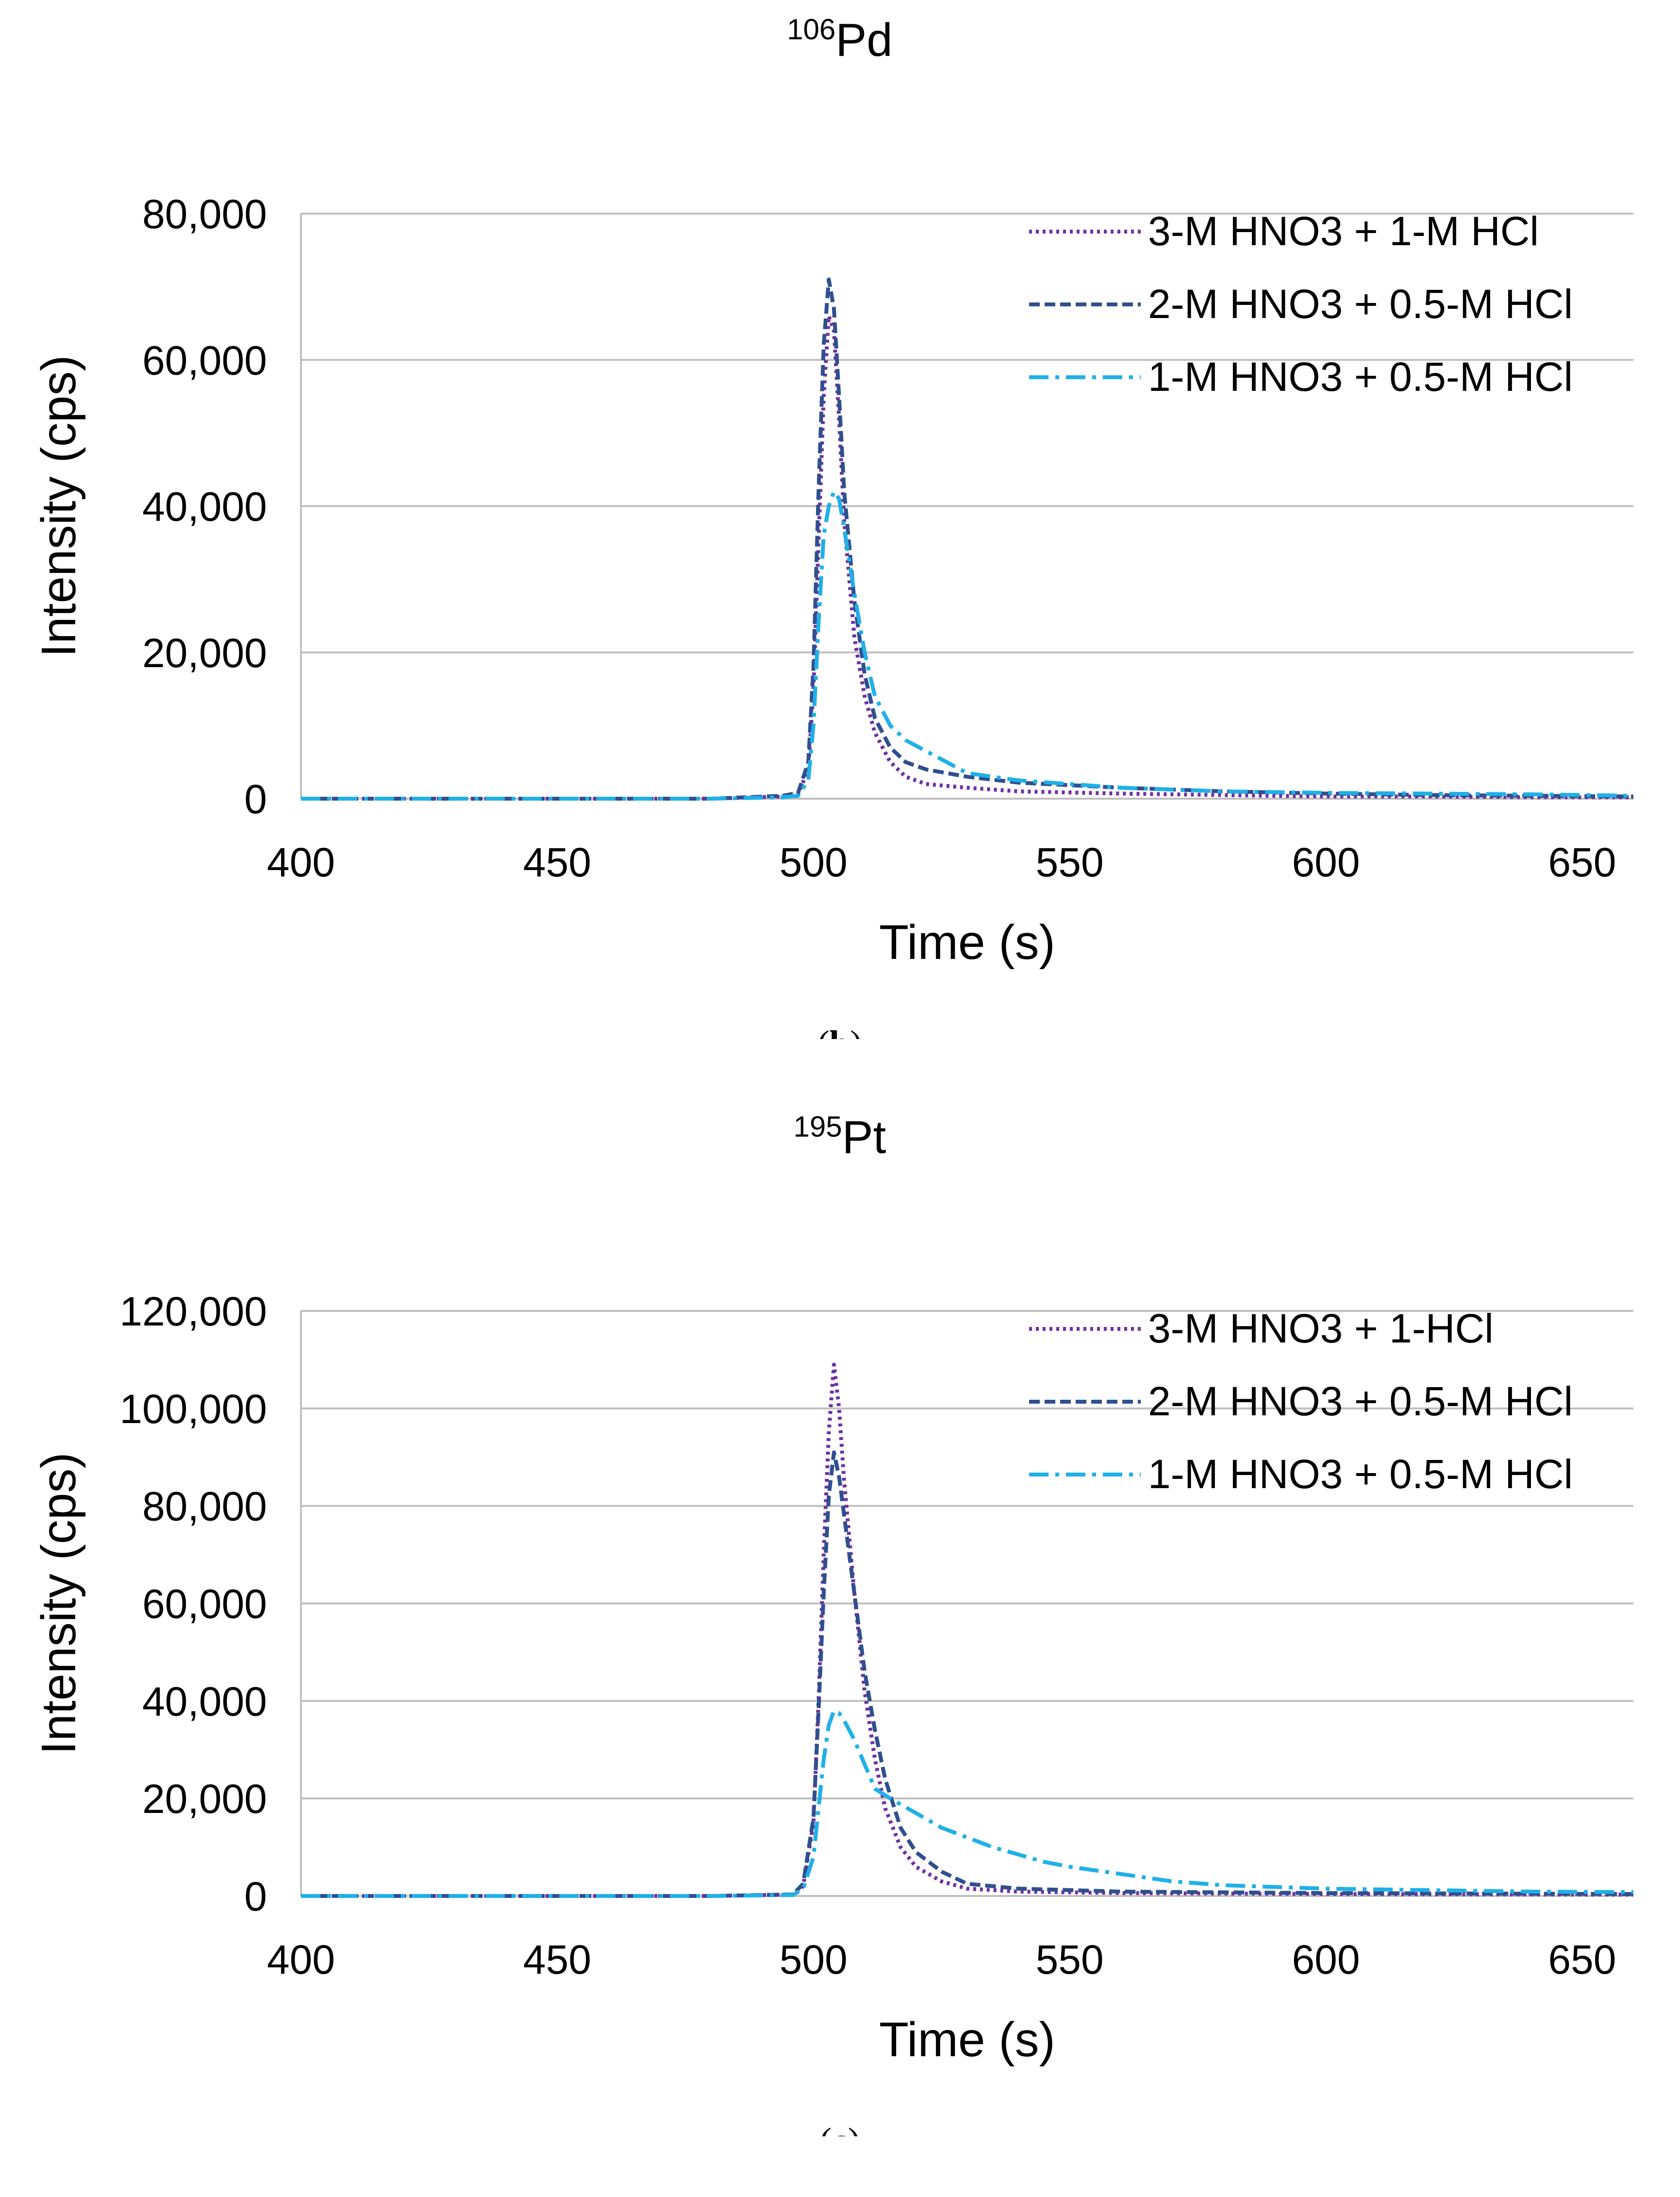  I want to click on chart-title: 195Pt, so click(840, 1136).